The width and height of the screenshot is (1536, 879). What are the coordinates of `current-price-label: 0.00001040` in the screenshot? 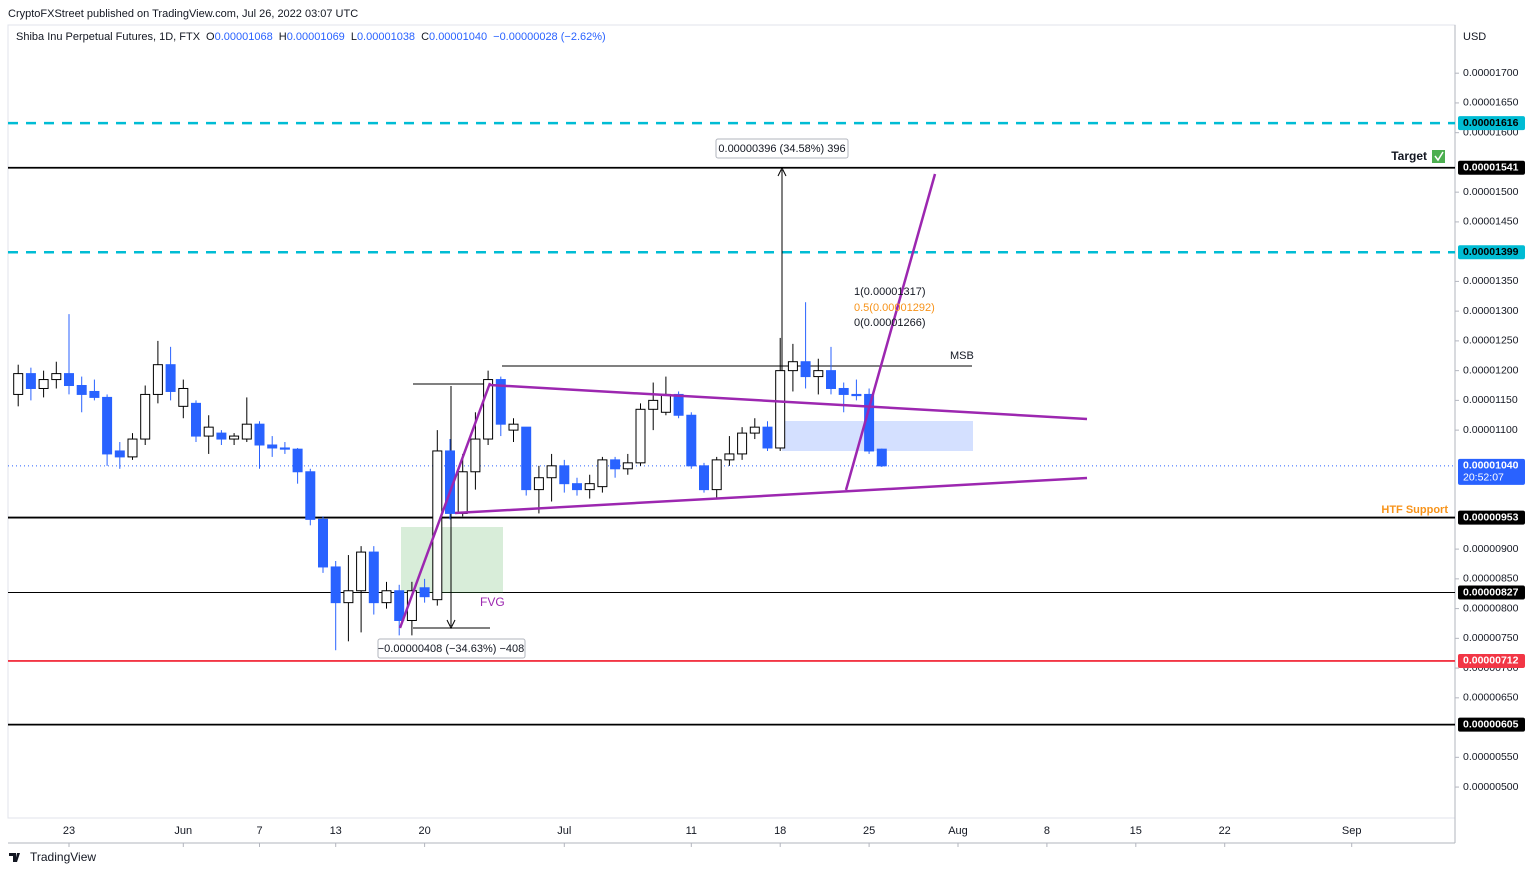 It's located at (1491, 466).